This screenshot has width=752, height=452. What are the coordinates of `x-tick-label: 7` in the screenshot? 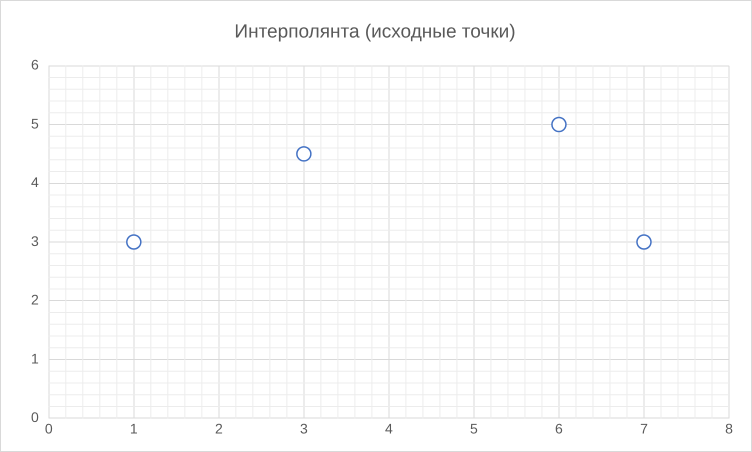 It's located at (644, 428).